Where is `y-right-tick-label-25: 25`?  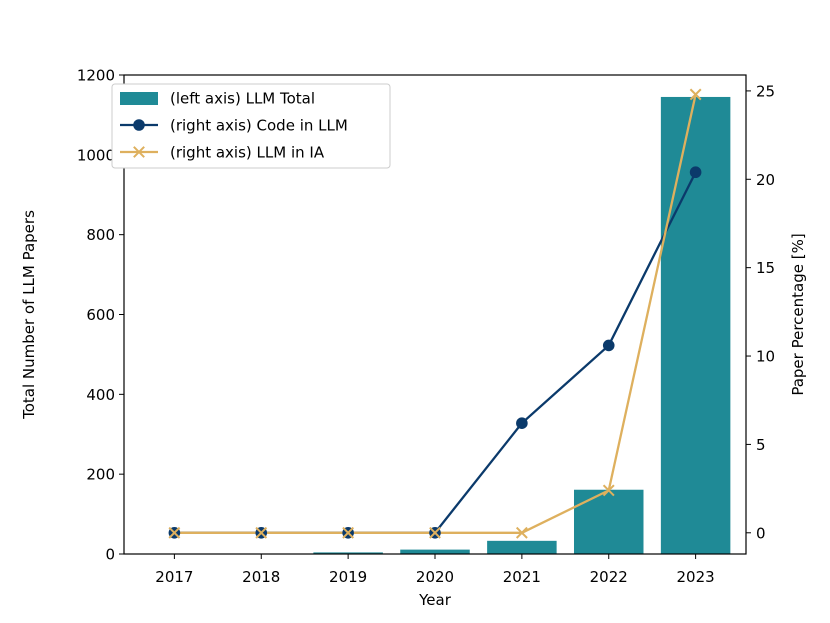
y-right-tick-label-25: 25 is located at coordinates (765, 91).